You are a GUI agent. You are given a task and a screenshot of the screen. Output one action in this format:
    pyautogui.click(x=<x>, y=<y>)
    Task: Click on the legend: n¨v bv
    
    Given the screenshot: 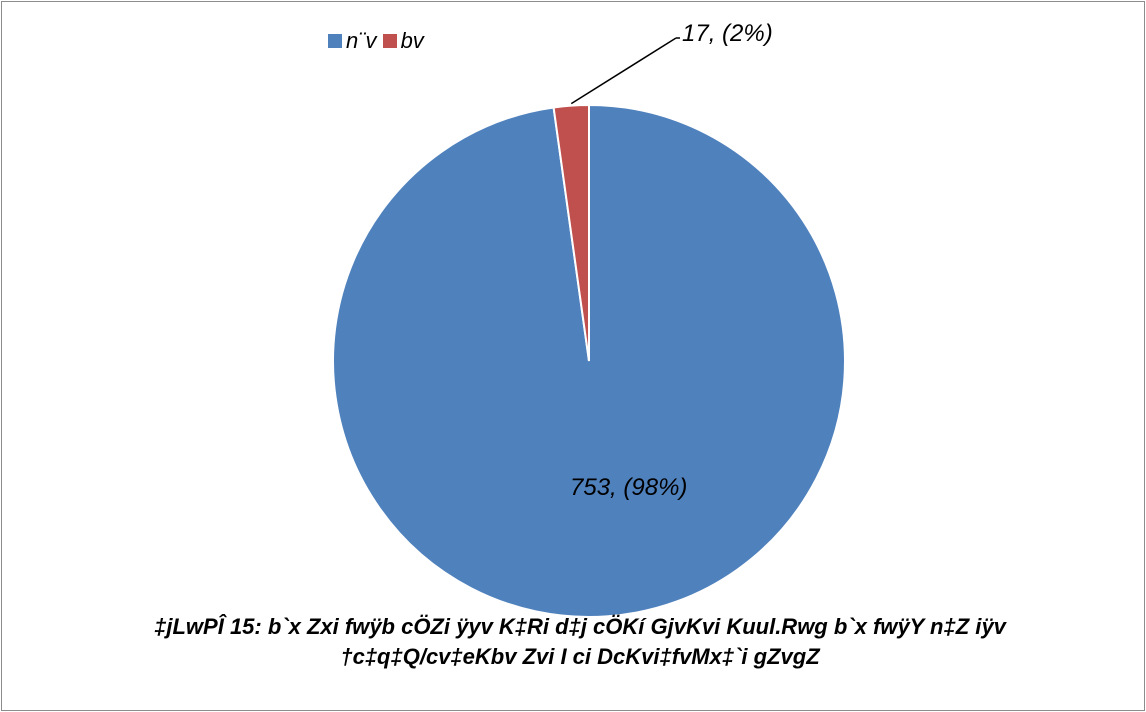 What is the action you would take?
    pyautogui.click(x=376, y=41)
    